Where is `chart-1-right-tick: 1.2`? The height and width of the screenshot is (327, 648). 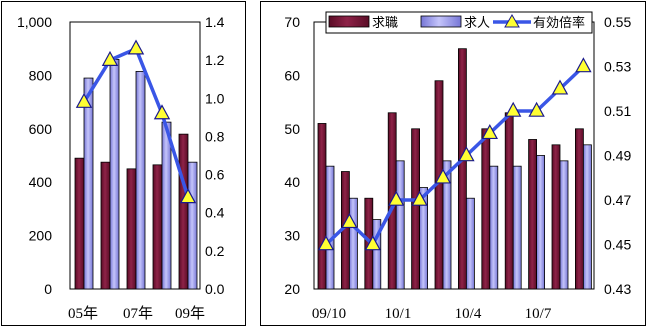
chart-1-right-tick: 1.2 is located at coordinates (215, 60).